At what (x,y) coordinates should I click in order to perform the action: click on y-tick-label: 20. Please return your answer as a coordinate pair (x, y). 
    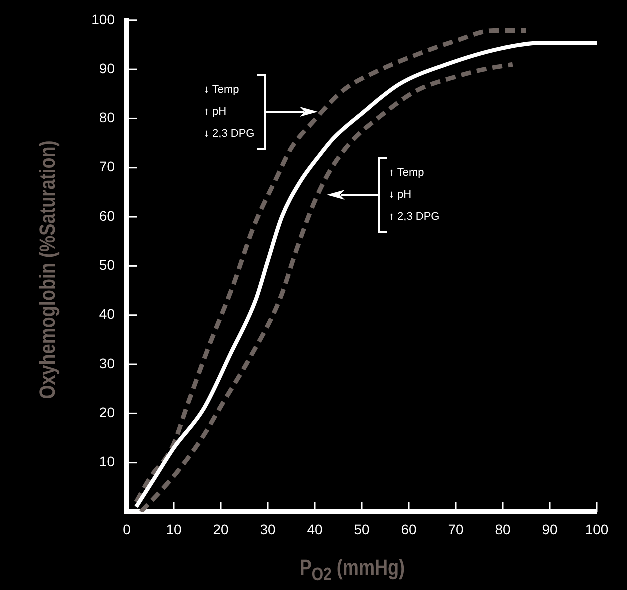
    Looking at the image, I should click on (107, 412).